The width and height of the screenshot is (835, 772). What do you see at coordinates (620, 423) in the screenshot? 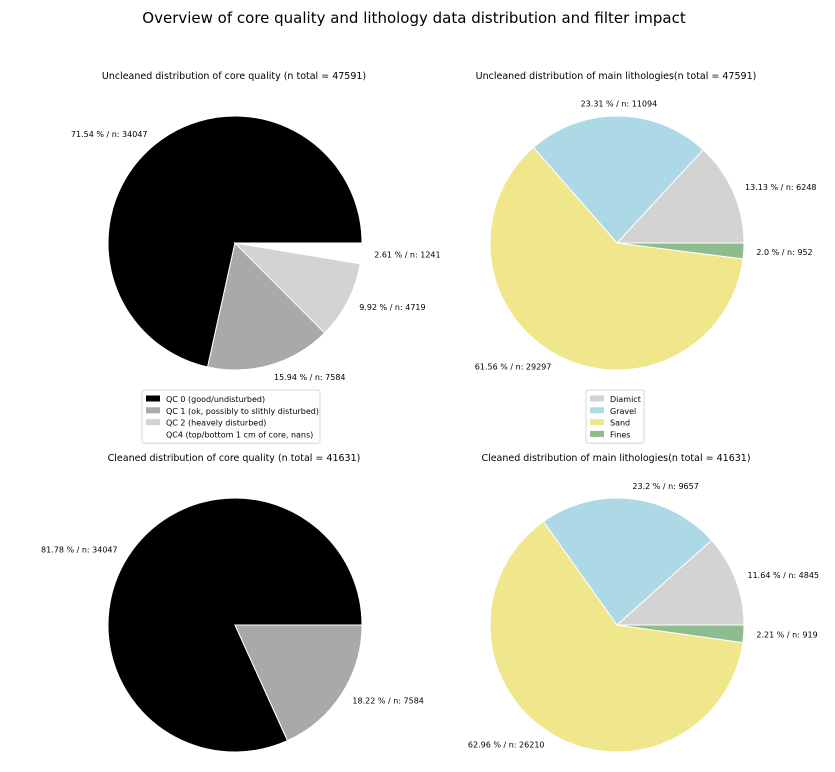
I see `legend-entry: Sand` at bounding box center [620, 423].